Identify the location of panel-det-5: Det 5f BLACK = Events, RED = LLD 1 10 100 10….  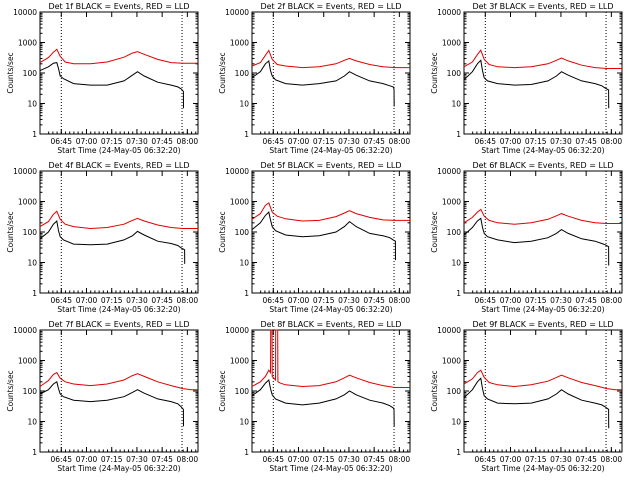
(314, 237).